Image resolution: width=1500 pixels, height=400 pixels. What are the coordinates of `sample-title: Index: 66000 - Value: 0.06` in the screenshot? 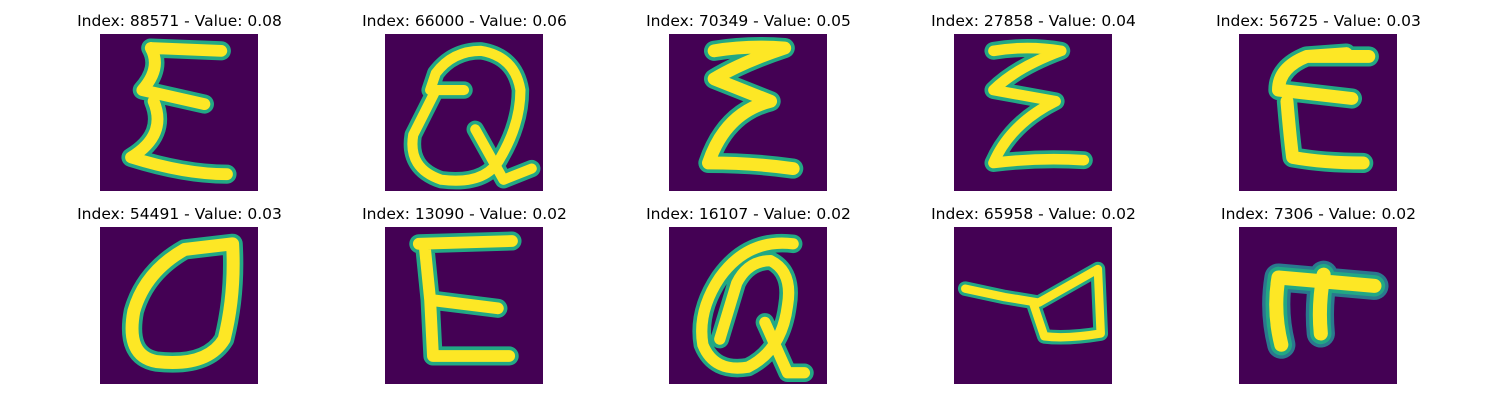 It's located at (464, 21).